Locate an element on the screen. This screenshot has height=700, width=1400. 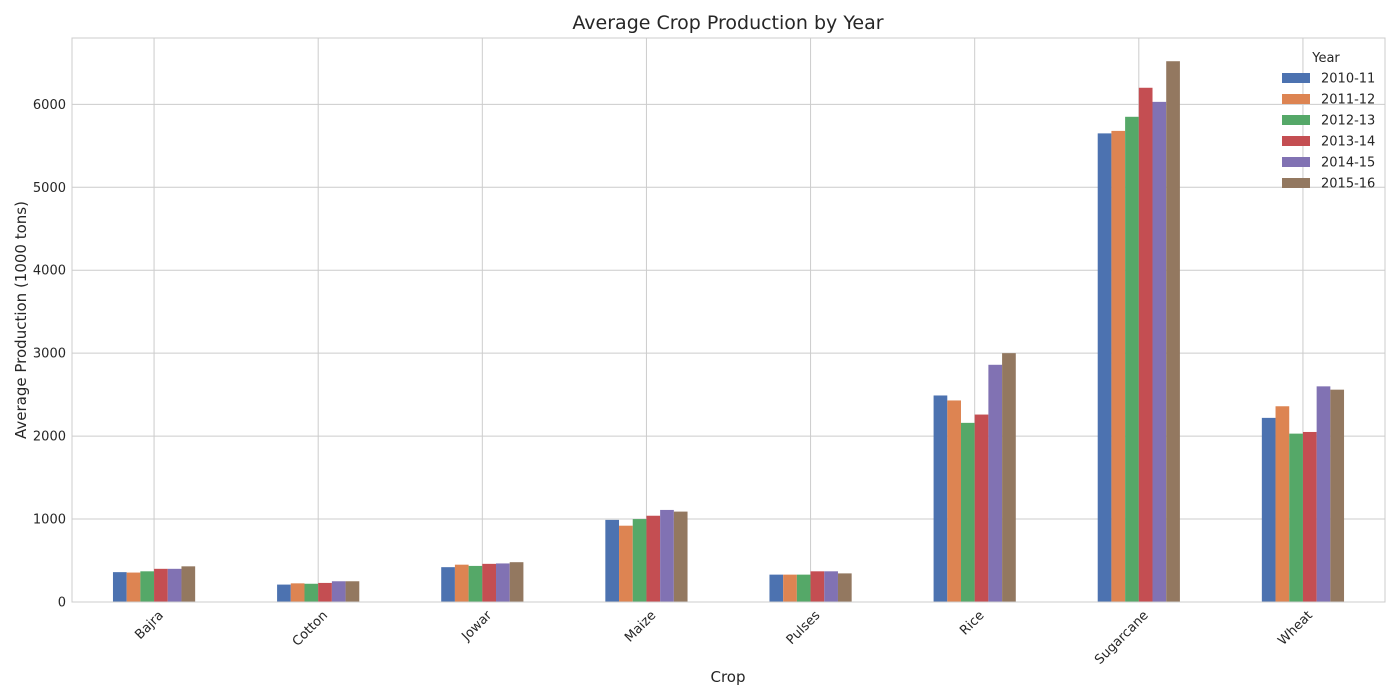
y-tick-label: 0 is located at coordinates (62, 603).